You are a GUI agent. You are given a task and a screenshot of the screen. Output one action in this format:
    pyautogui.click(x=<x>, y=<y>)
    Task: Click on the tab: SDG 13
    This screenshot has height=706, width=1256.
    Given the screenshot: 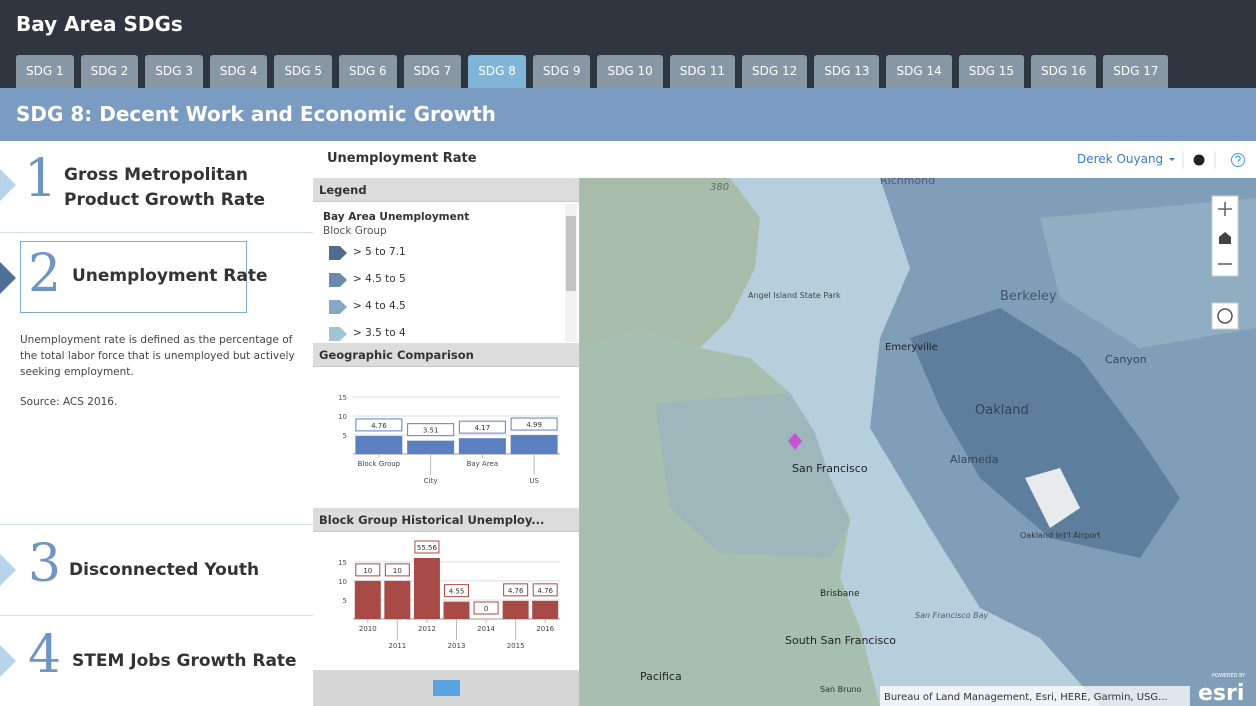 What is the action you would take?
    pyautogui.click(x=847, y=71)
    